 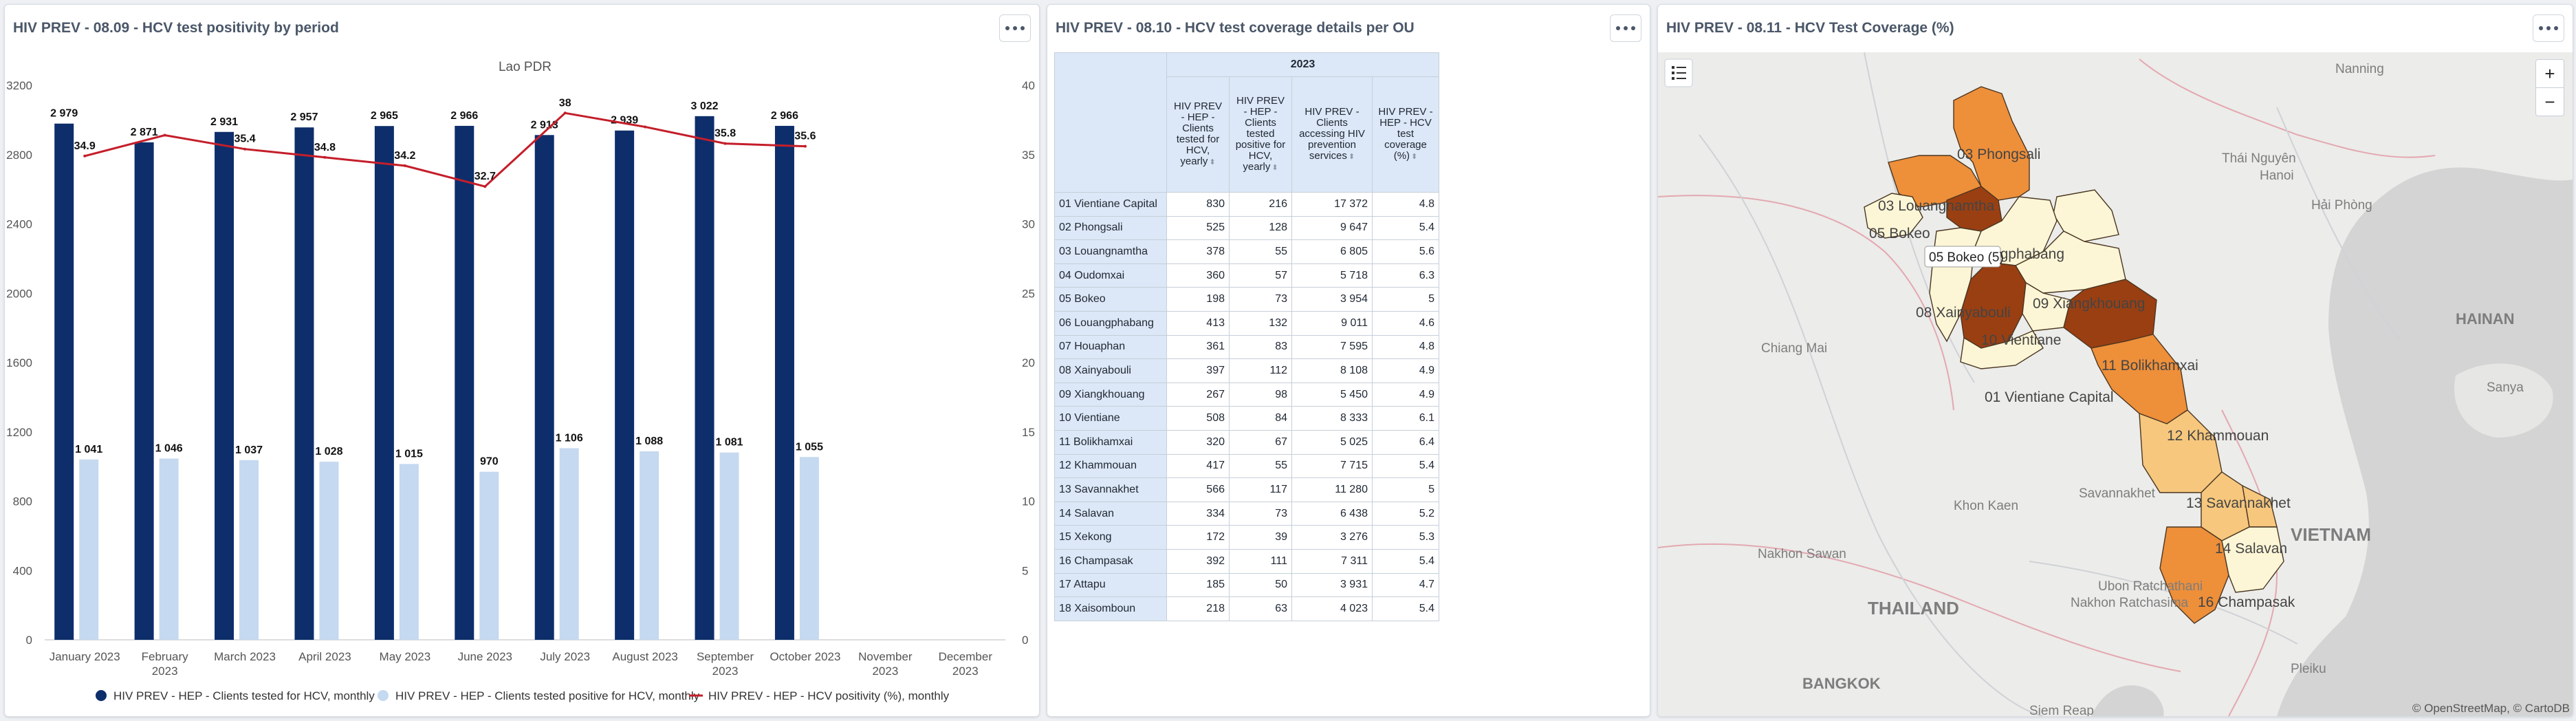 What do you see at coordinates (565, 656) in the screenshot?
I see `x-tick-label: July 2023` at bounding box center [565, 656].